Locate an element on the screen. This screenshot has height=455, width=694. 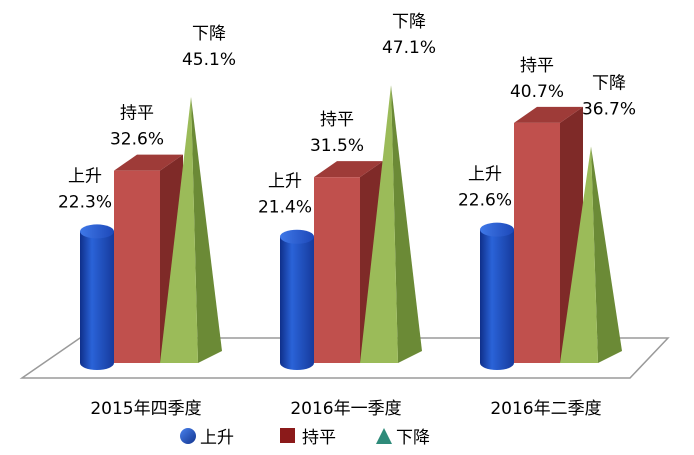
data-label-rising-1-value: 21.4% is located at coordinates (285, 208).